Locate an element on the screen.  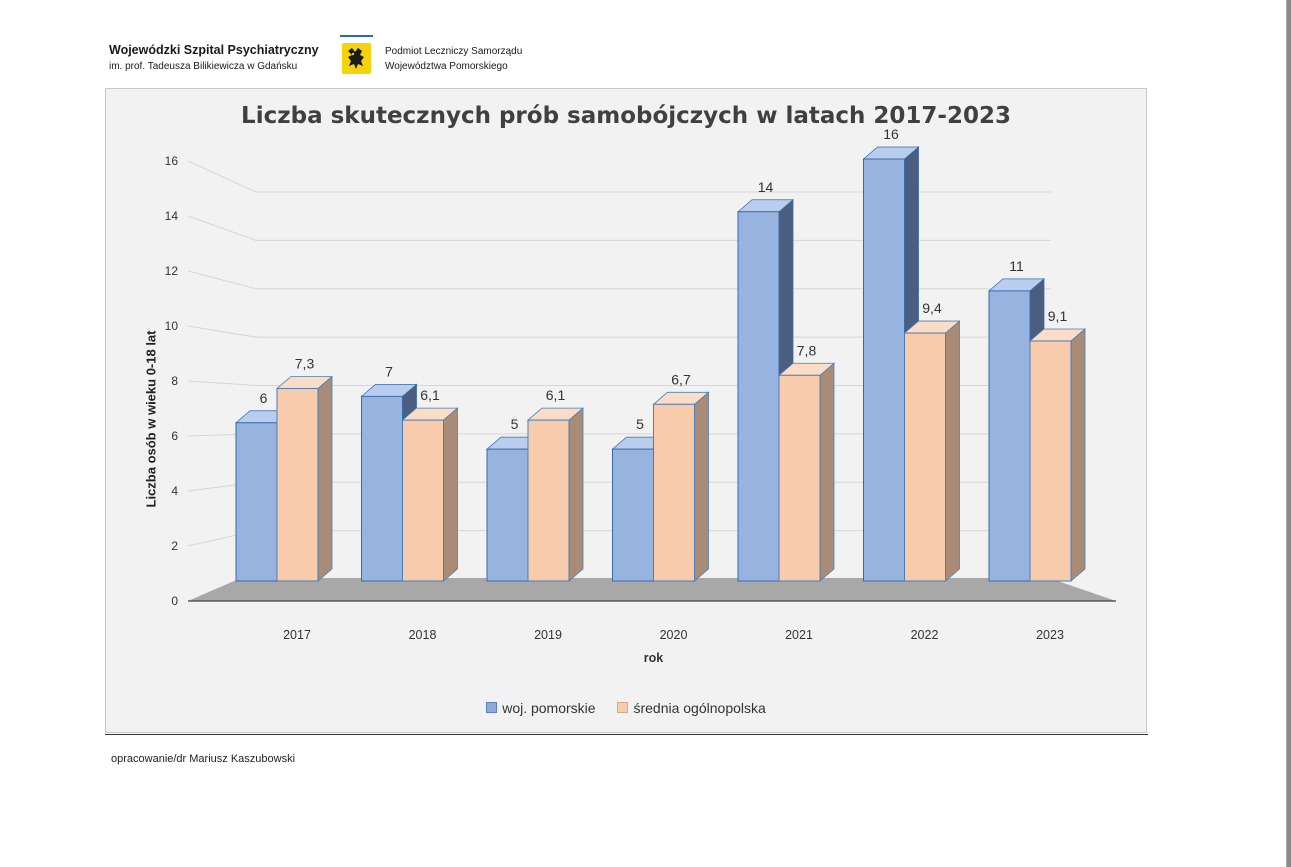
y-tick-label: 2 is located at coordinates (174, 546).